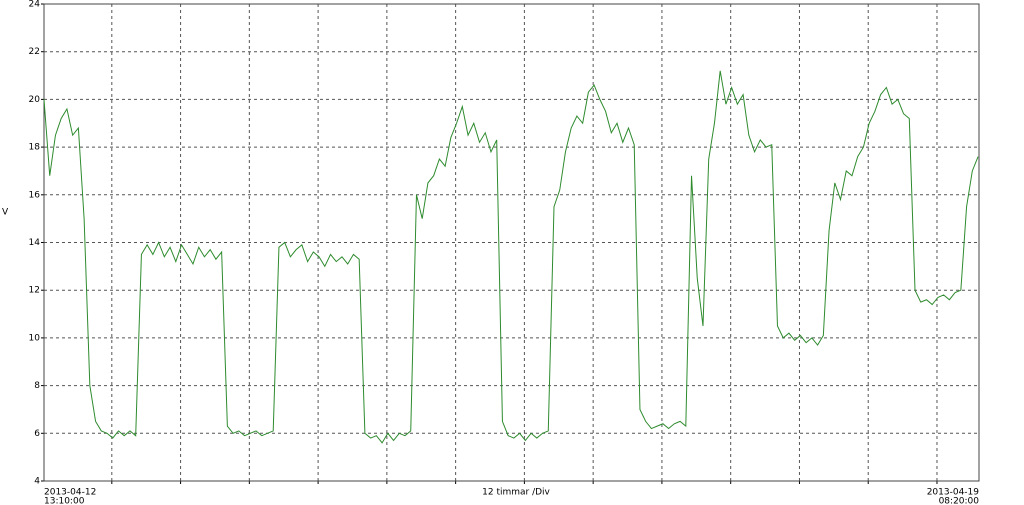 The width and height of the screenshot is (1024, 505). Describe the element at coordinates (34, 291) in the screenshot. I see `y-tick-label: 12` at that location.